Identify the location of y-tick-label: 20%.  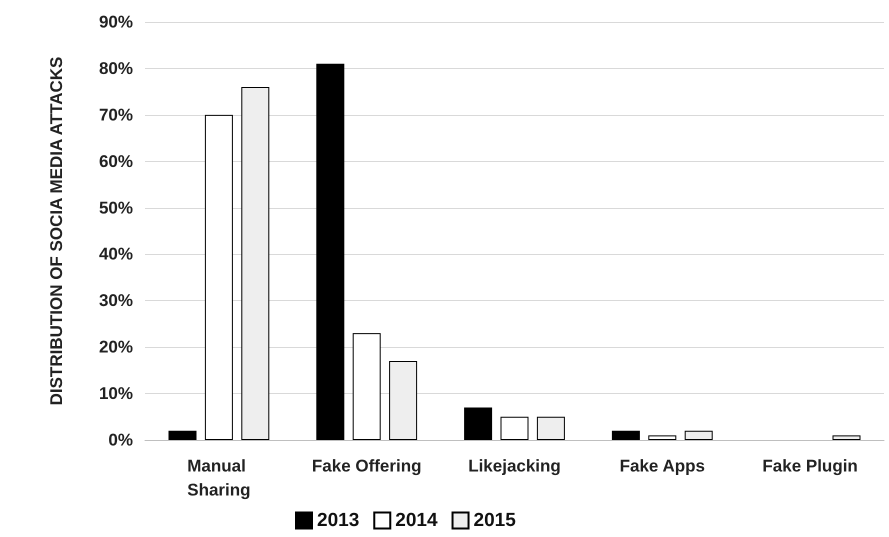
(115, 347).